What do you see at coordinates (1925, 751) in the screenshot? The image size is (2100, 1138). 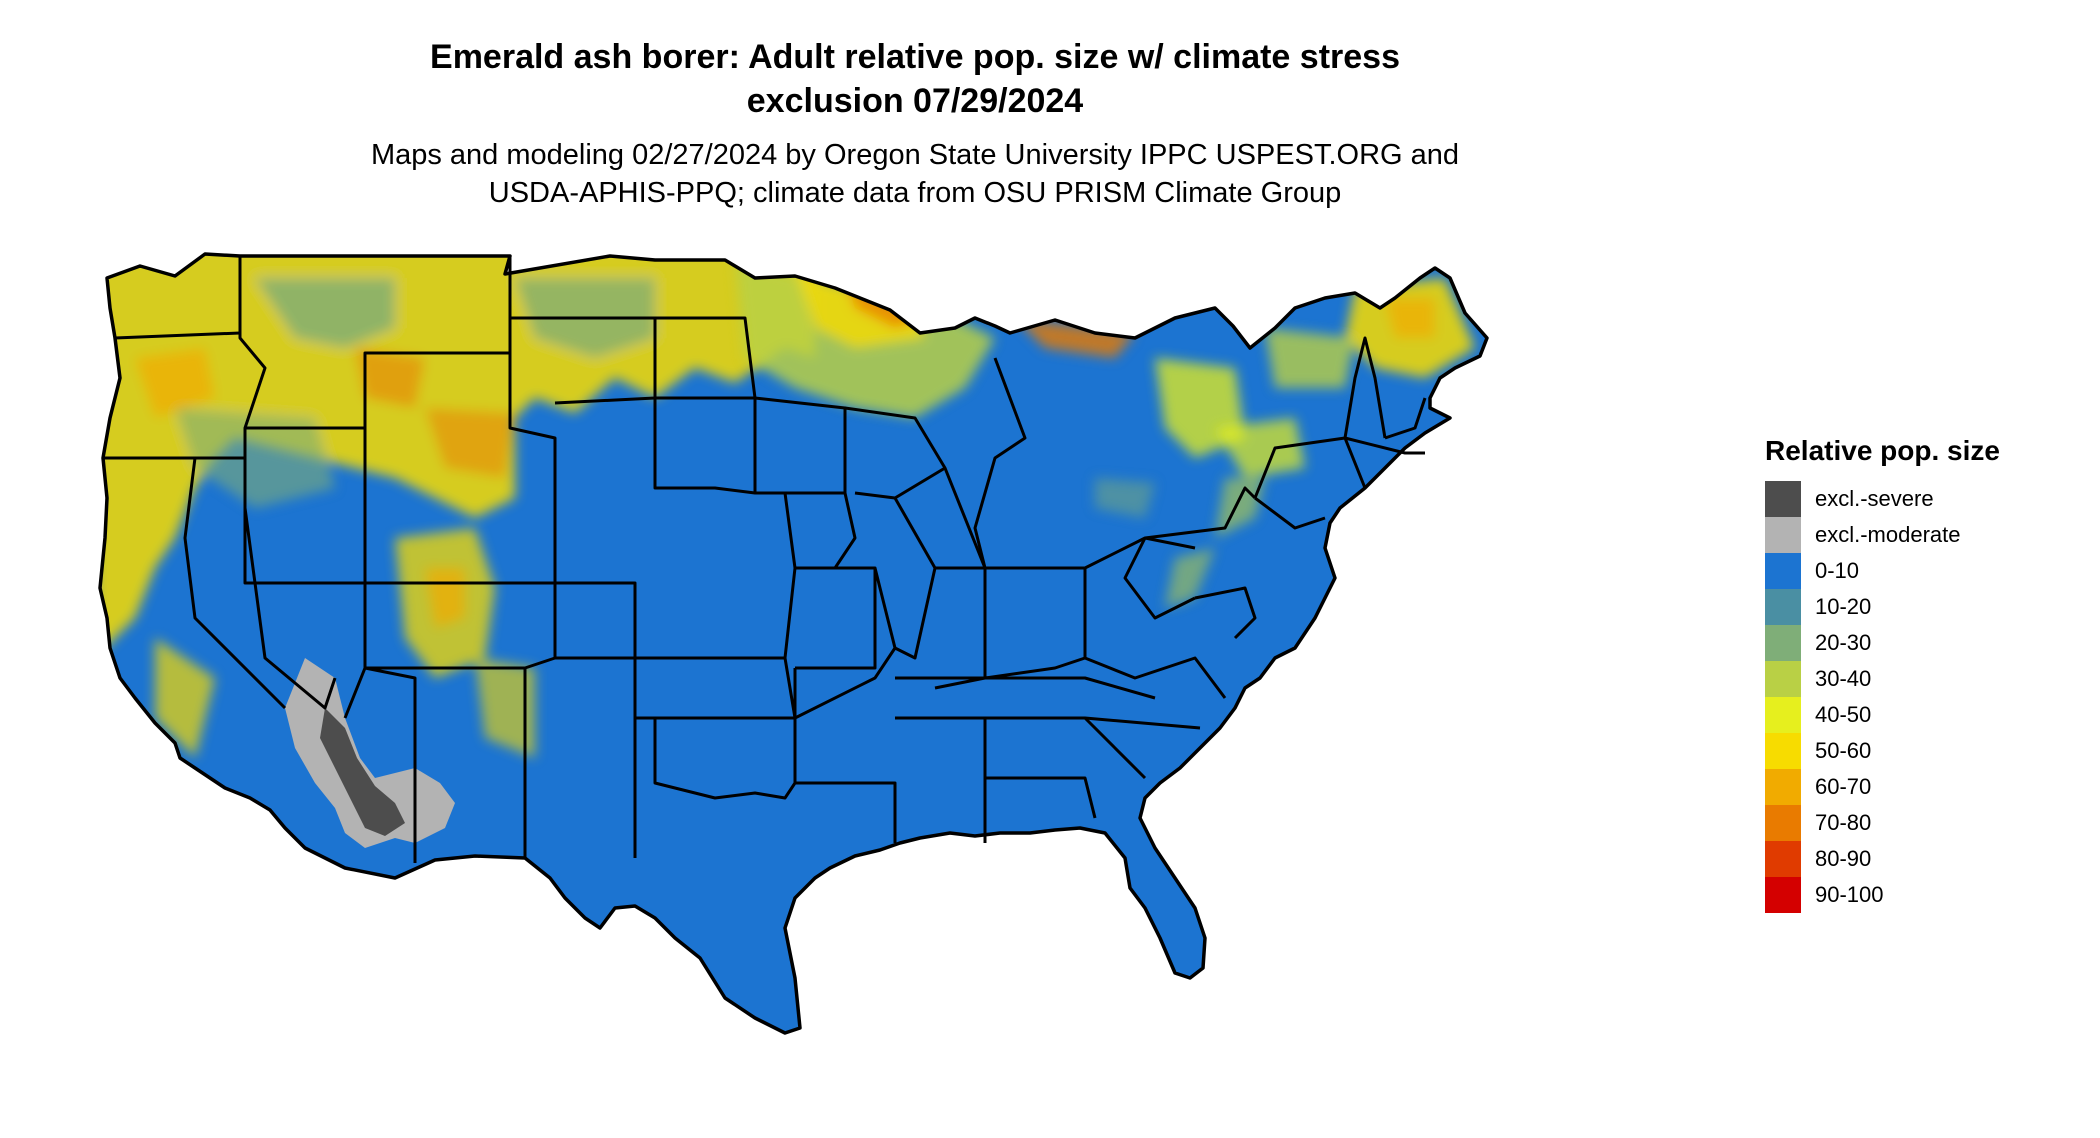 I see `legend-item: 50-60` at bounding box center [1925, 751].